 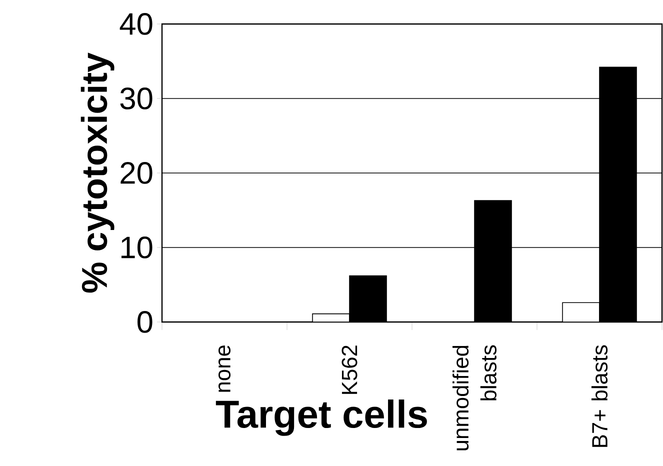 What do you see at coordinates (599, 396) in the screenshot?
I see `x-tick-label: B7+ blasts` at bounding box center [599, 396].